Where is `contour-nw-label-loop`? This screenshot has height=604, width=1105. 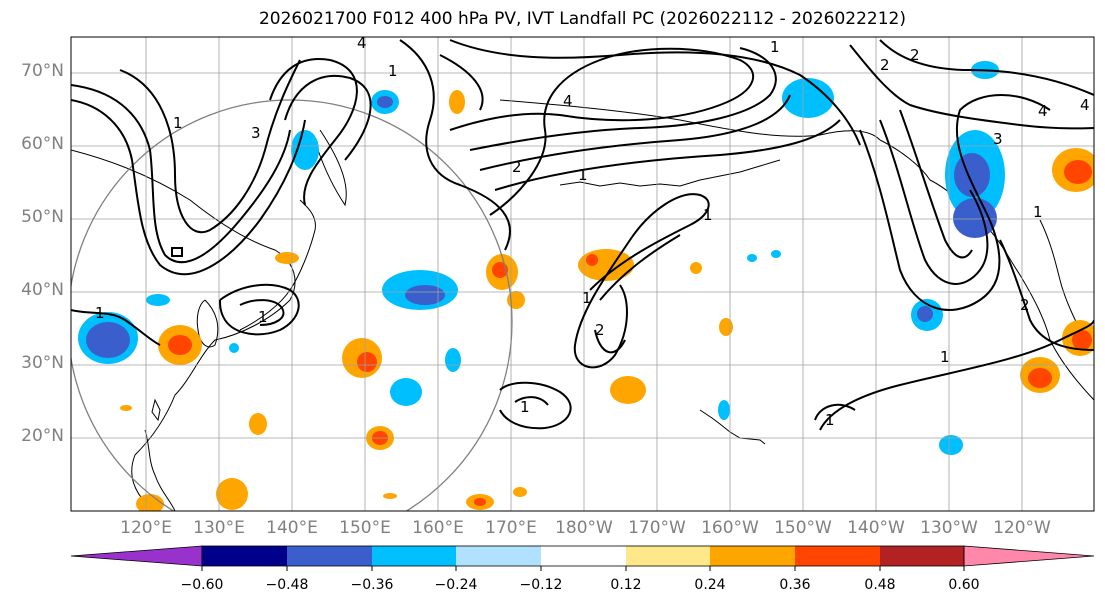
contour-nw-label-loop is located at coordinates (116, 327).